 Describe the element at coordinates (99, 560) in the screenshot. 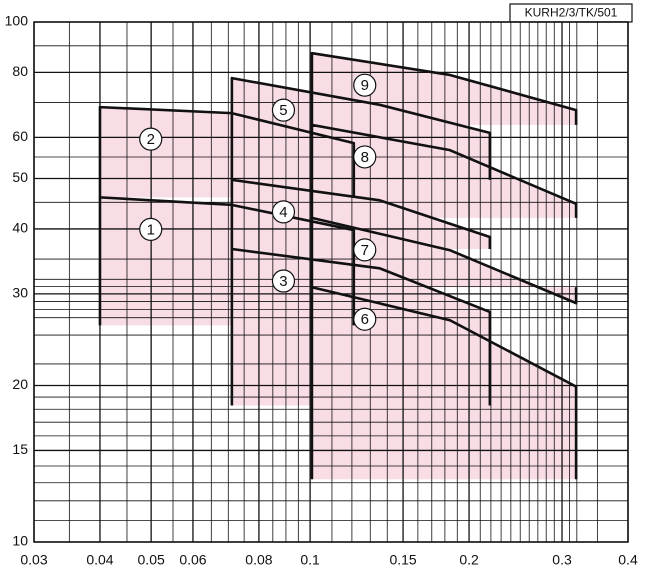

I see `x-tick-label: 0.04` at that location.